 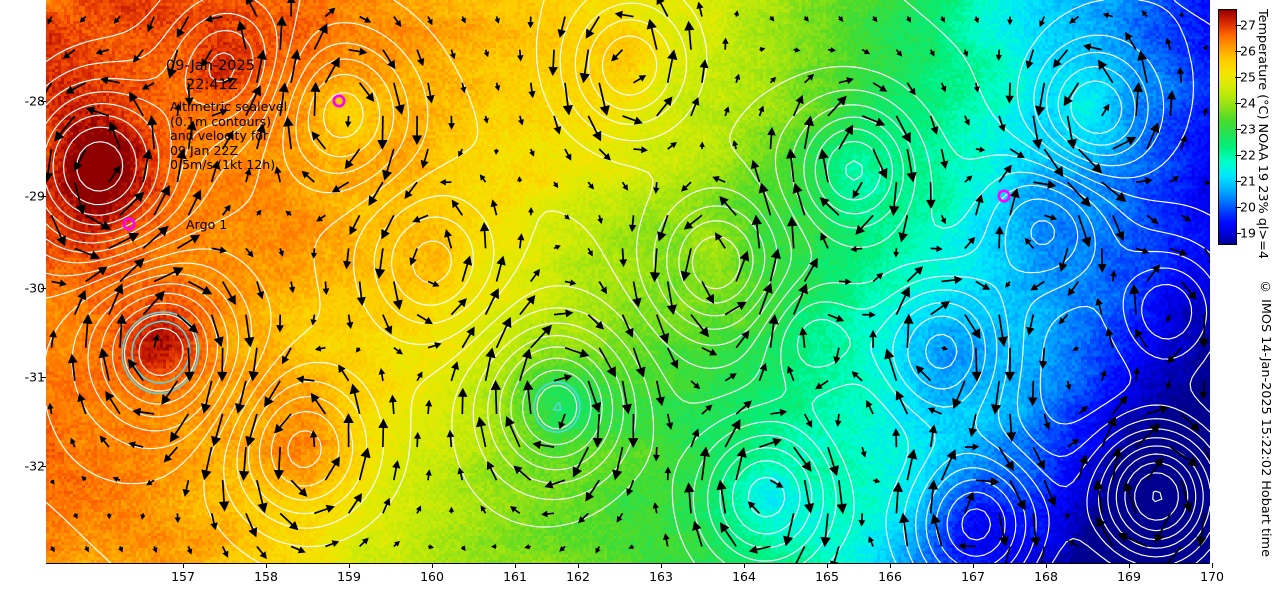 I want to click on x-tick-label: 166, so click(x=890, y=576).